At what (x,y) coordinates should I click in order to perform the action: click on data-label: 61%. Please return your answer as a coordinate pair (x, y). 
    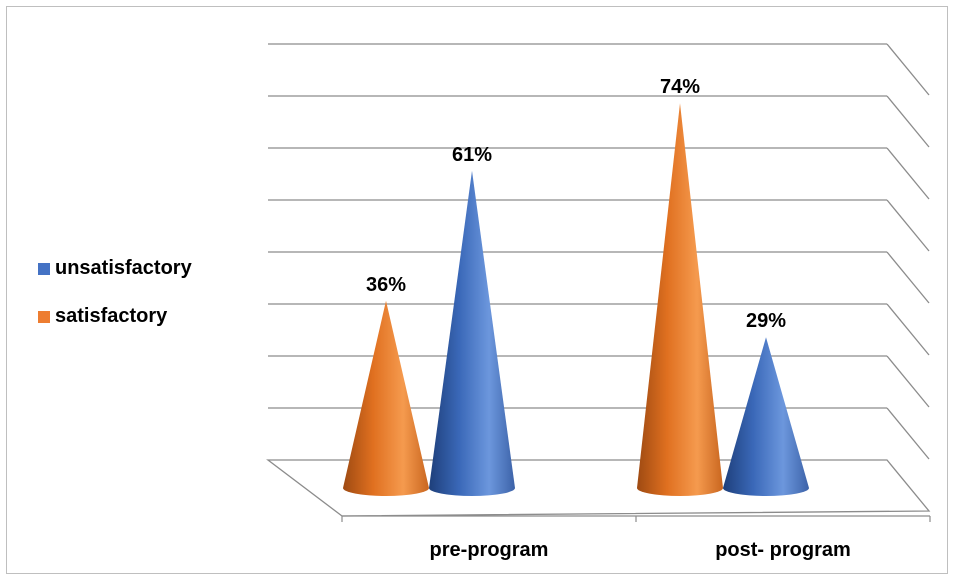
    Looking at the image, I should click on (472, 155).